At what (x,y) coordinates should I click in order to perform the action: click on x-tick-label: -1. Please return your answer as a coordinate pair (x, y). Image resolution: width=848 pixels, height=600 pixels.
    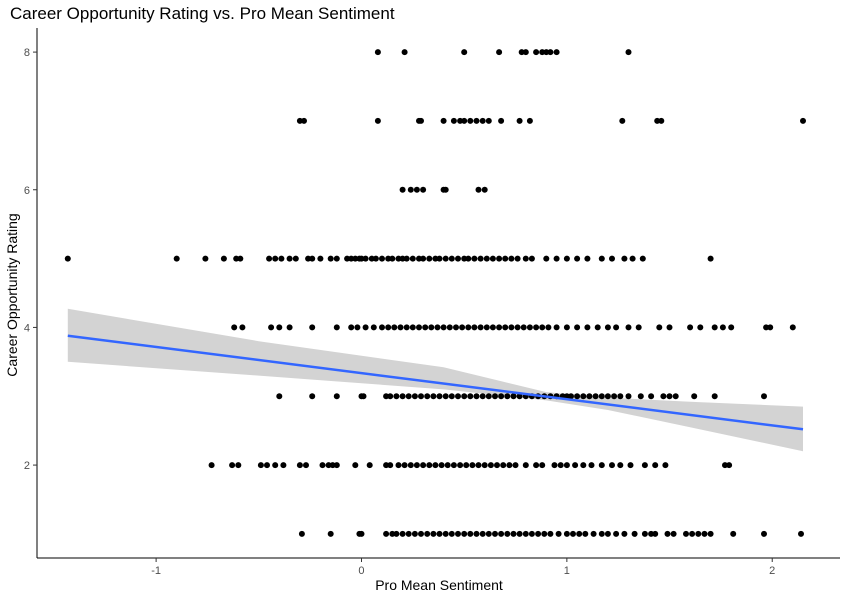
    Looking at the image, I should click on (156, 571).